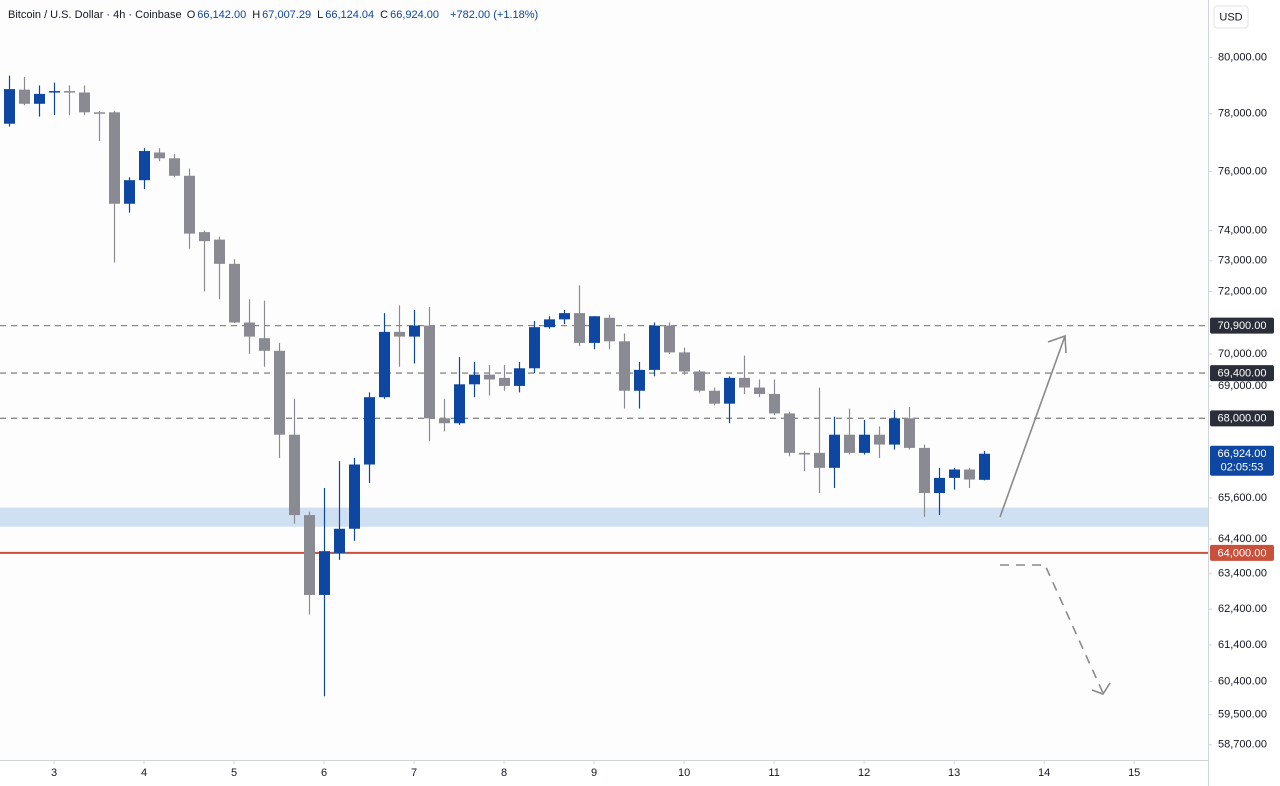  I want to click on x-tick-label: 5, so click(234, 773).